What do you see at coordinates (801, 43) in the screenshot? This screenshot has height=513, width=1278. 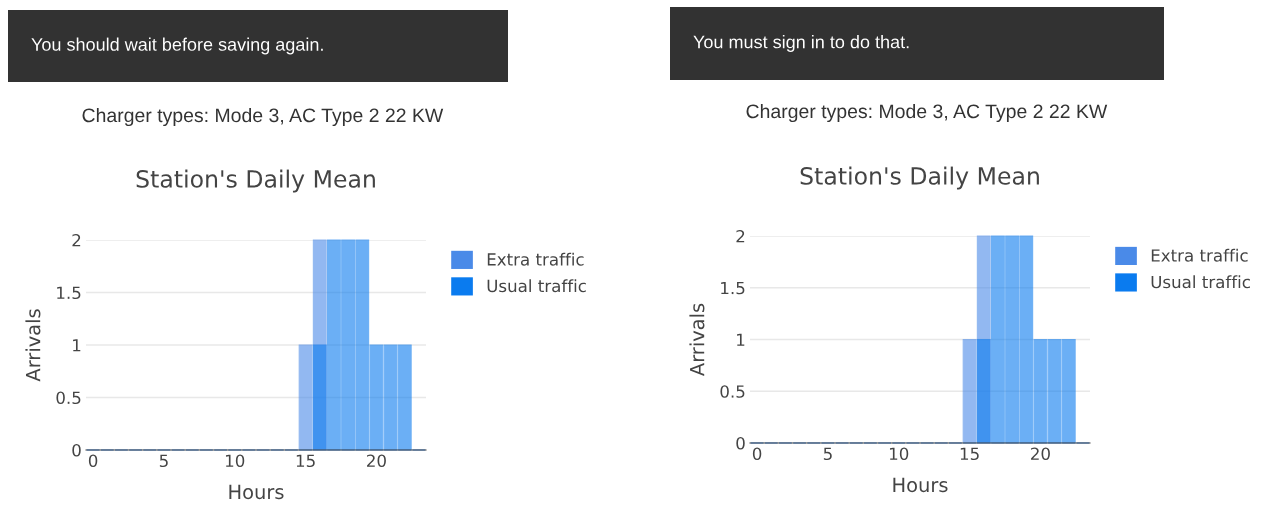 I see `text: You must sign in to do that.` at bounding box center [801, 43].